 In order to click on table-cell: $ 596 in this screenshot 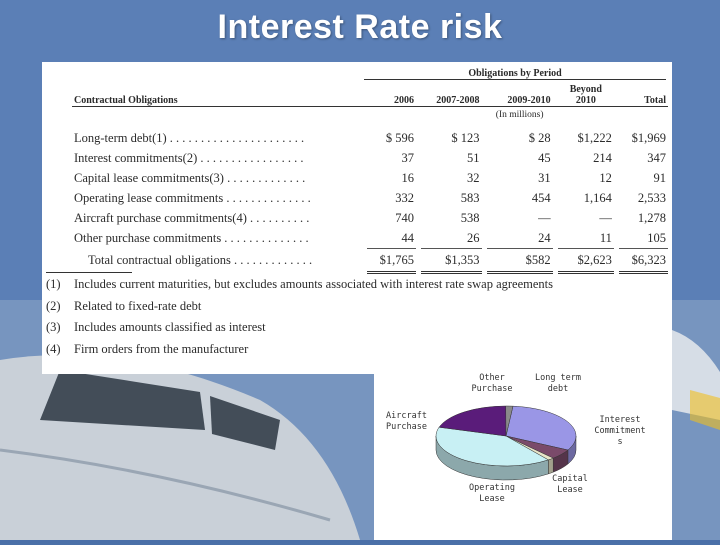, I will do `click(400, 138)`.